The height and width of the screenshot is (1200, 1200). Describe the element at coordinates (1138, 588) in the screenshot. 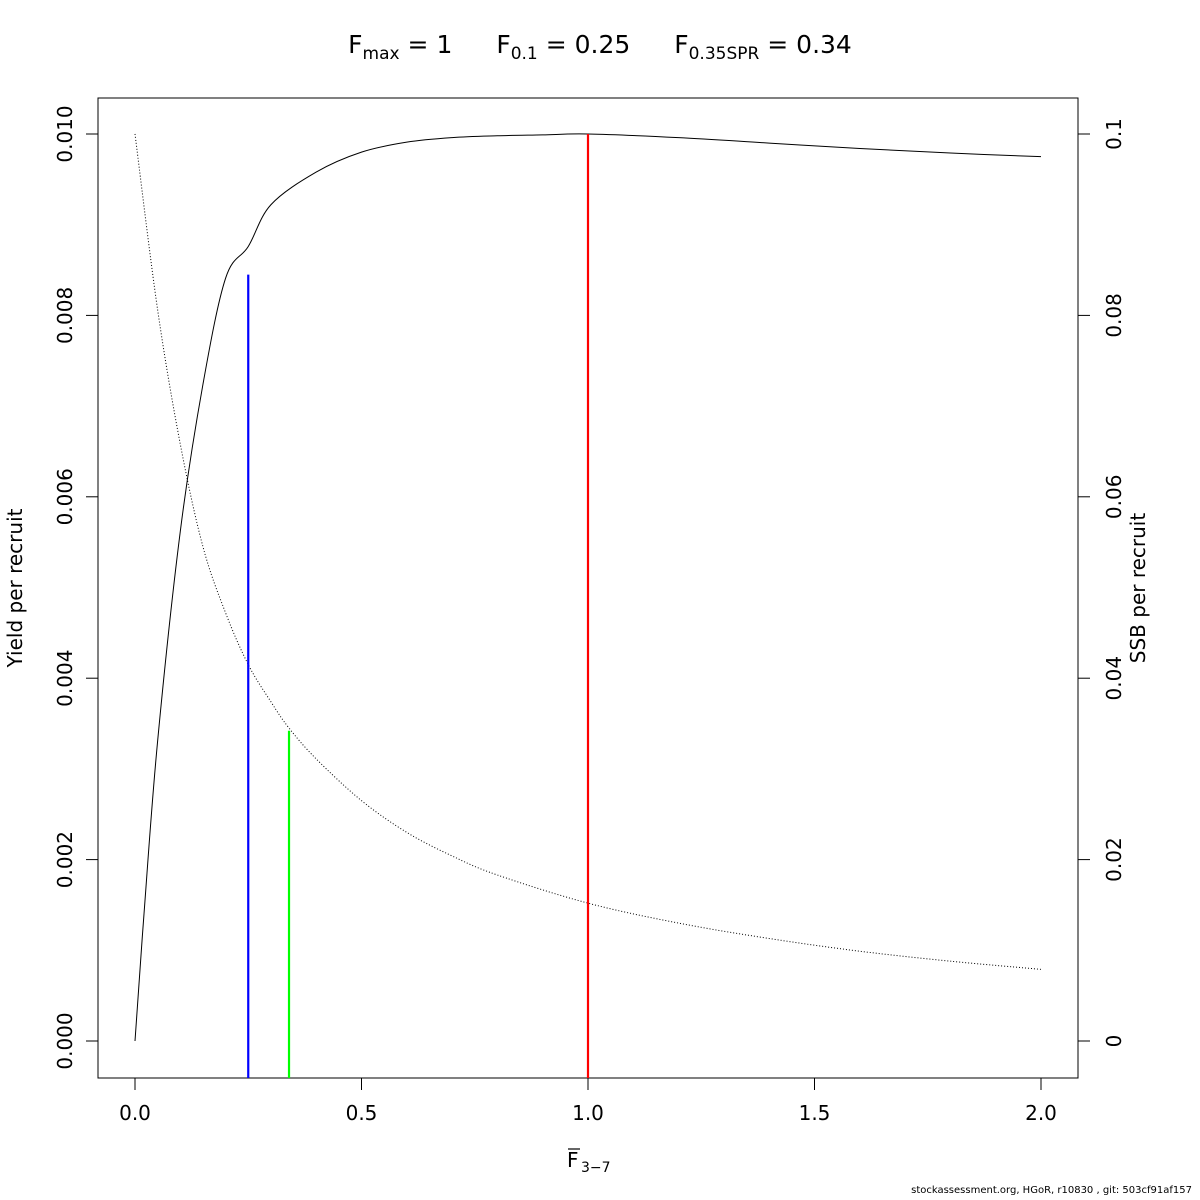

I see `y-axis-right-label: SSB per recruit` at that location.